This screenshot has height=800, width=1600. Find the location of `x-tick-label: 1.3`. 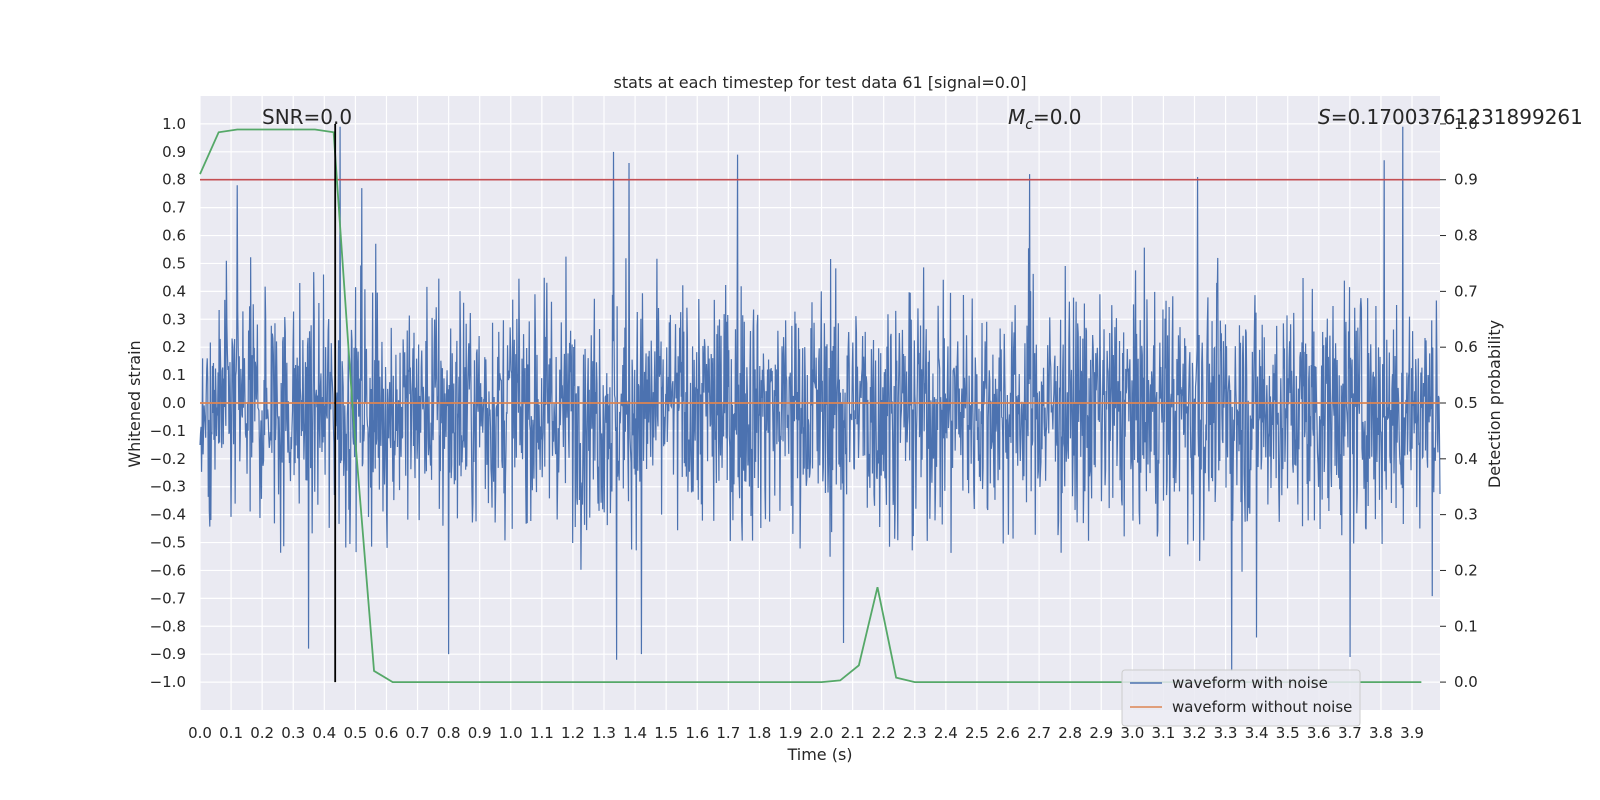

x-tick-label: 1.3 is located at coordinates (604, 733).